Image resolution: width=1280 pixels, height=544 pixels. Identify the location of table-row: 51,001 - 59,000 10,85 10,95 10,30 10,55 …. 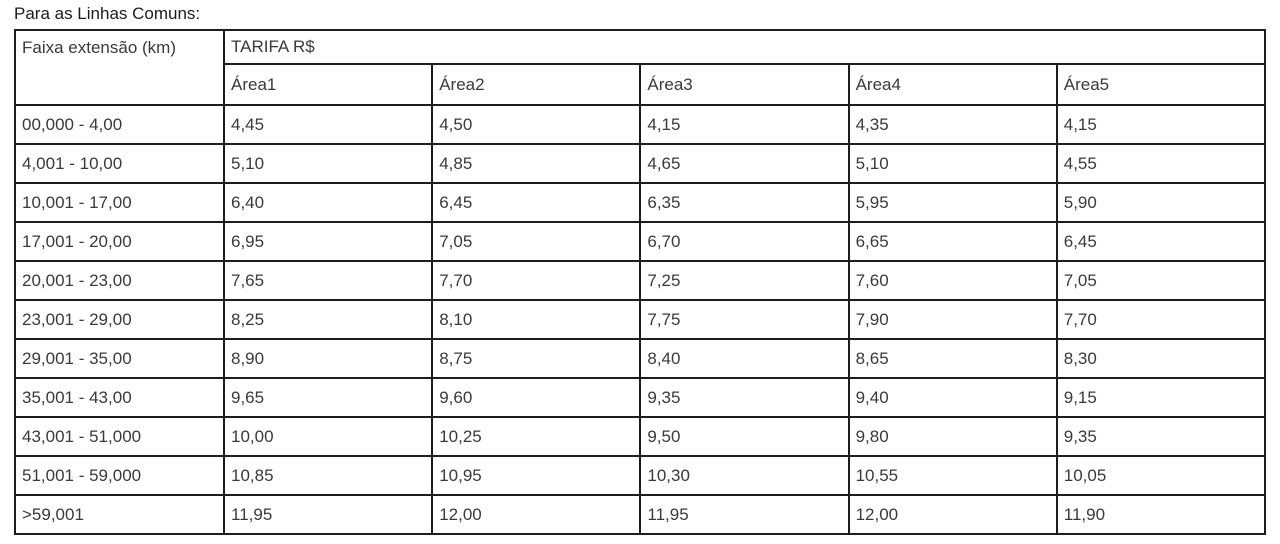
(640, 475).